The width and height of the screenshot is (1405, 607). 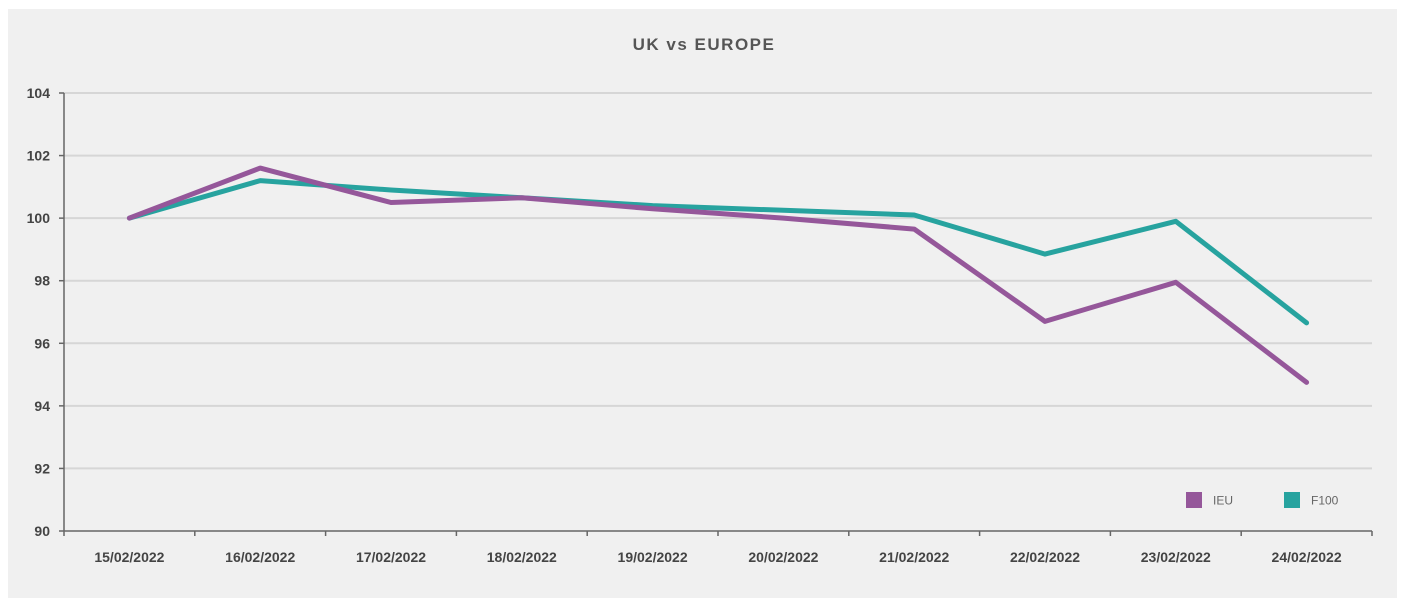 I want to click on y-tick-label: 98, so click(x=42, y=281).